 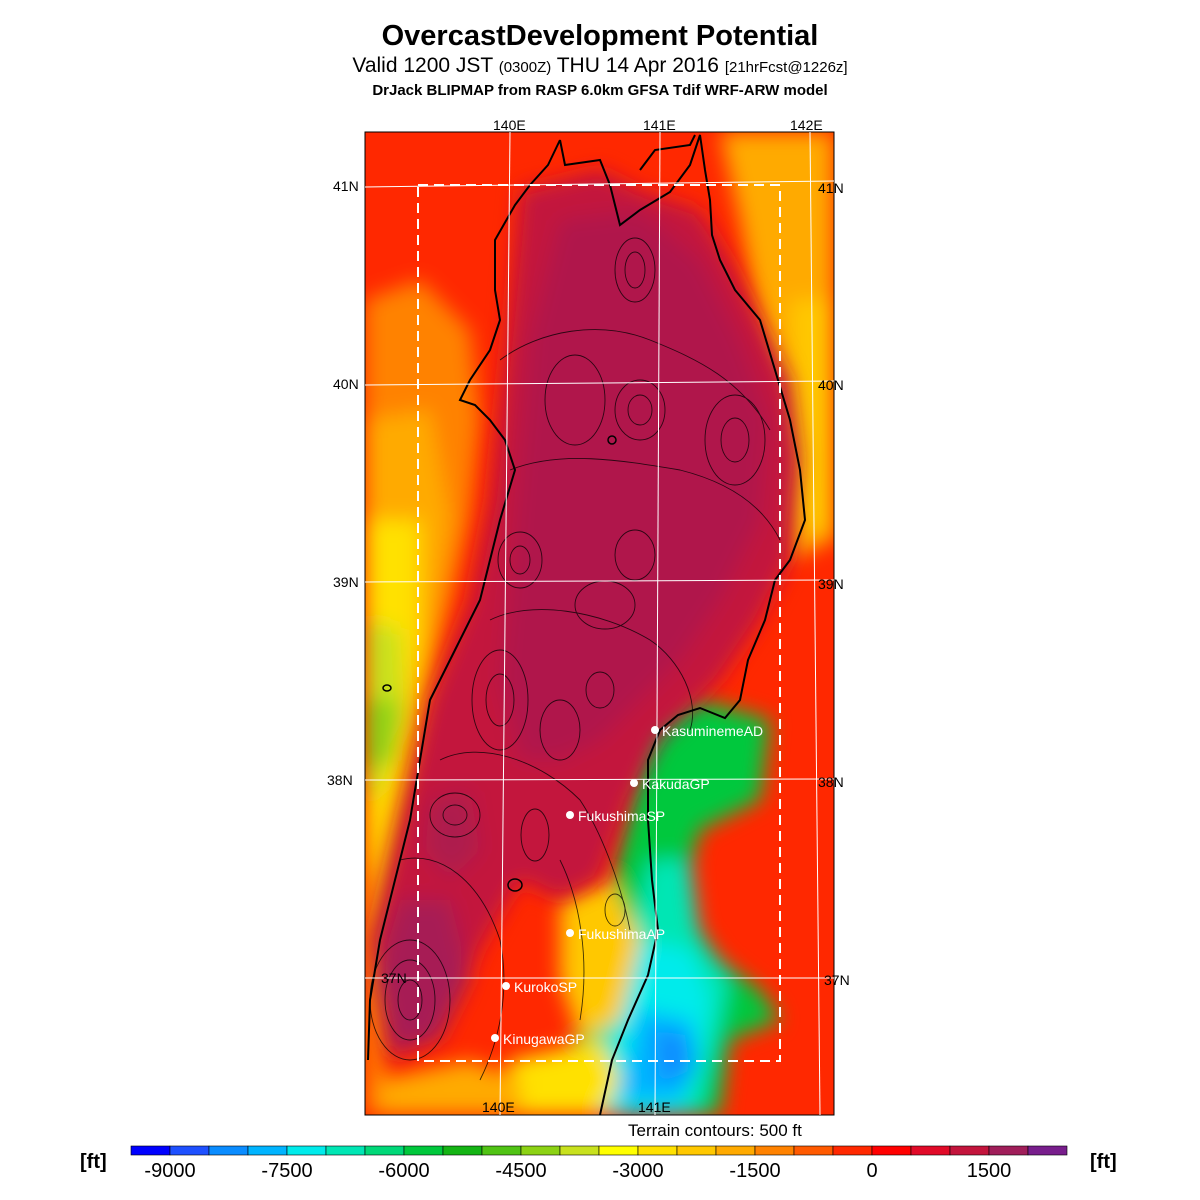 I want to click on colorbar-unit-right: [ft], so click(x=1103, y=1162).